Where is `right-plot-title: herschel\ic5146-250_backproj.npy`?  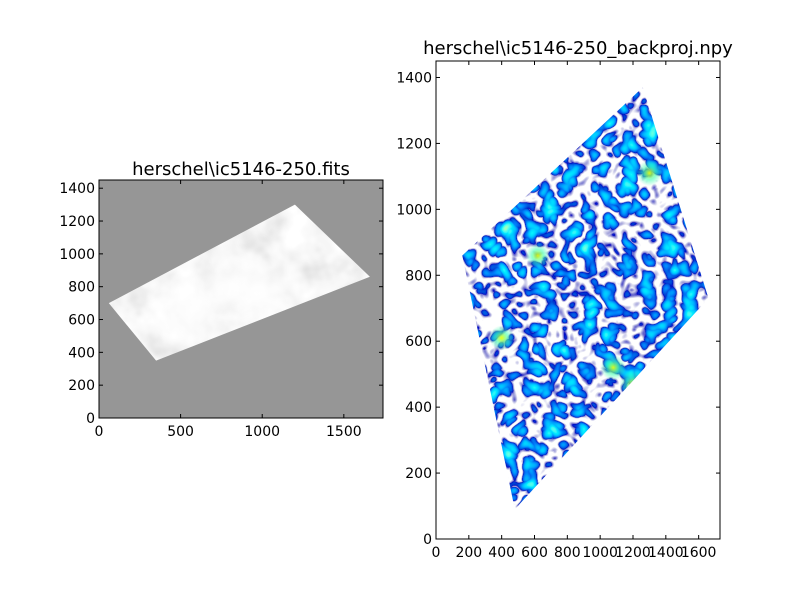 right-plot-title: herschel\ic5146-250_backproj.npy is located at coordinates (578, 48).